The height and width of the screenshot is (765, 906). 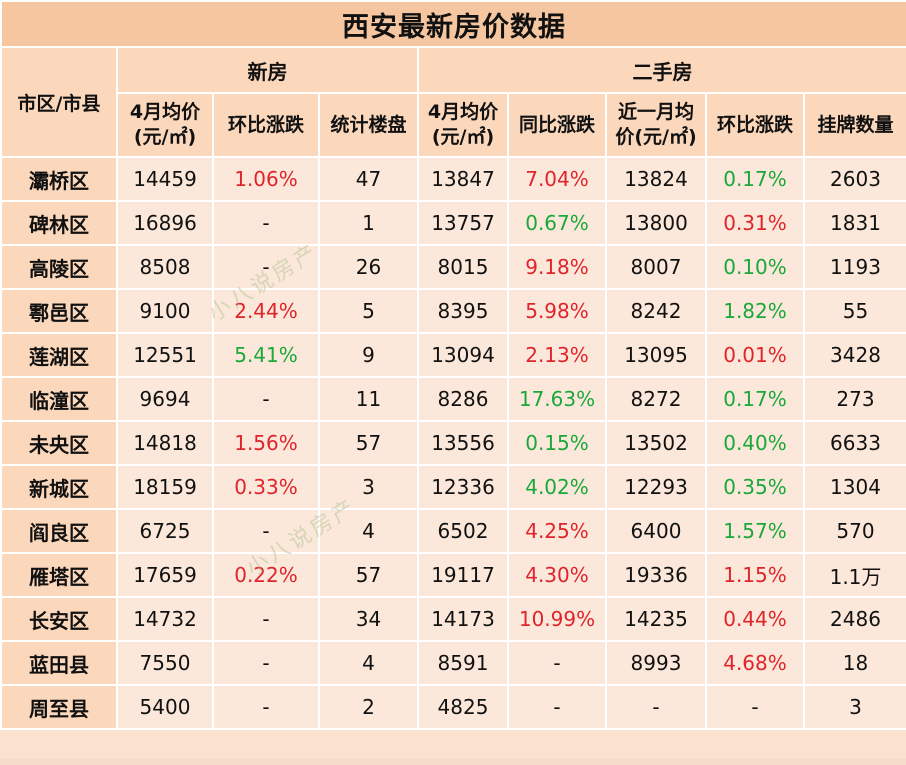 What do you see at coordinates (59, 355) in the screenshot?
I see `cell-region: 莲湖区` at bounding box center [59, 355].